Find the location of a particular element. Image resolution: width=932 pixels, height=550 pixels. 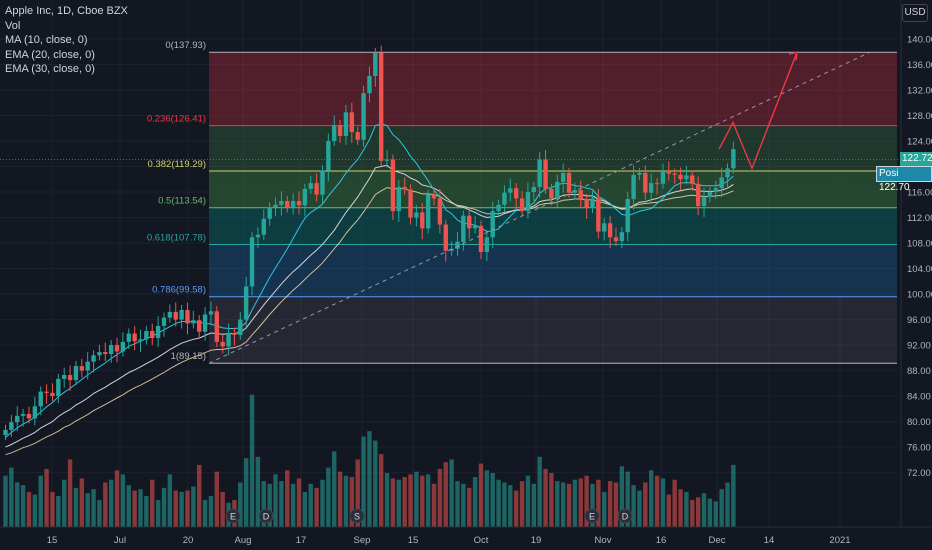

ma-indicator-label: MA (10, close, 0) is located at coordinates (46, 40).